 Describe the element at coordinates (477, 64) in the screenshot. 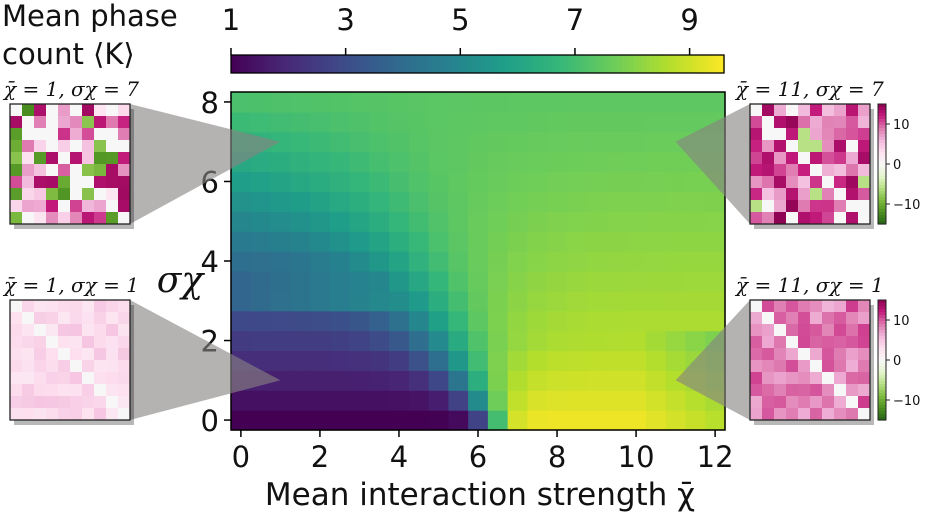

I see `colorbar-frame` at that location.